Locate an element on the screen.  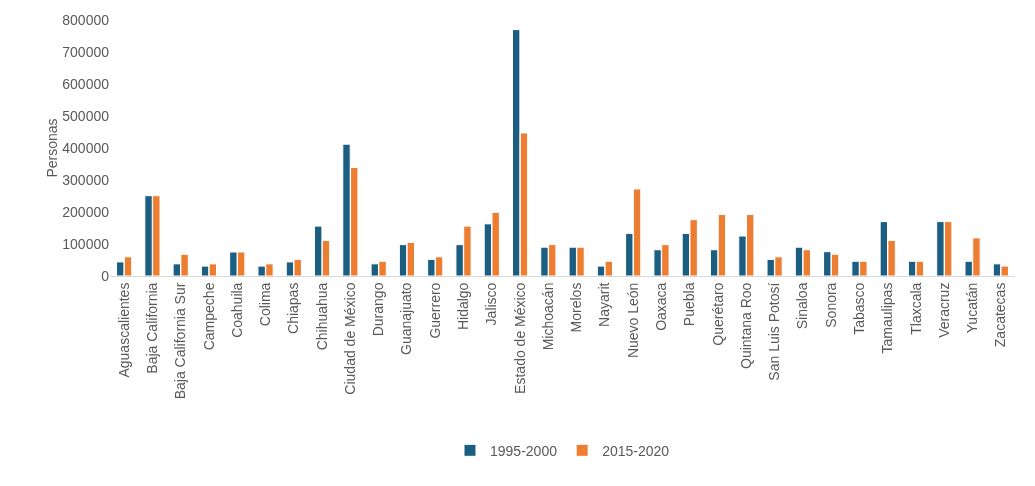
y-tick-label: 100000 is located at coordinates (86, 243).